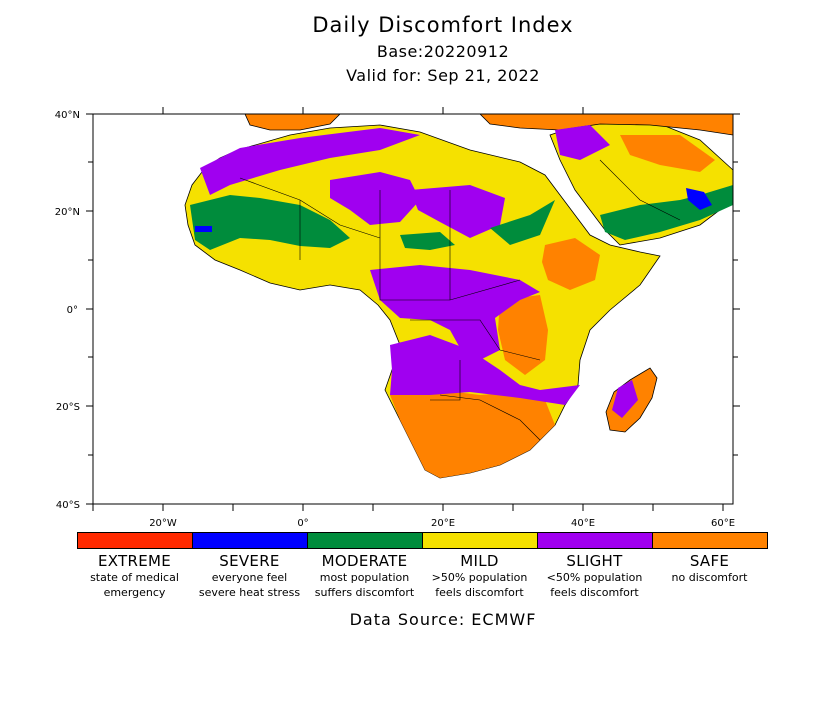  I want to click on lat-label-20s: 20°S, so click(68, 407).